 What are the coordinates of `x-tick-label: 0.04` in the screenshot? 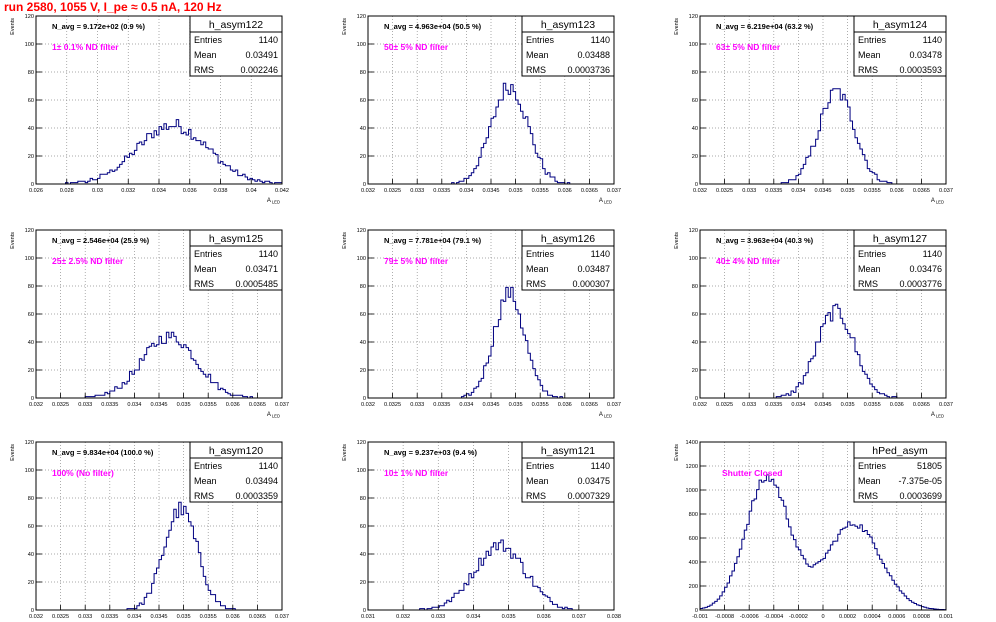 It's located at (251, 191).